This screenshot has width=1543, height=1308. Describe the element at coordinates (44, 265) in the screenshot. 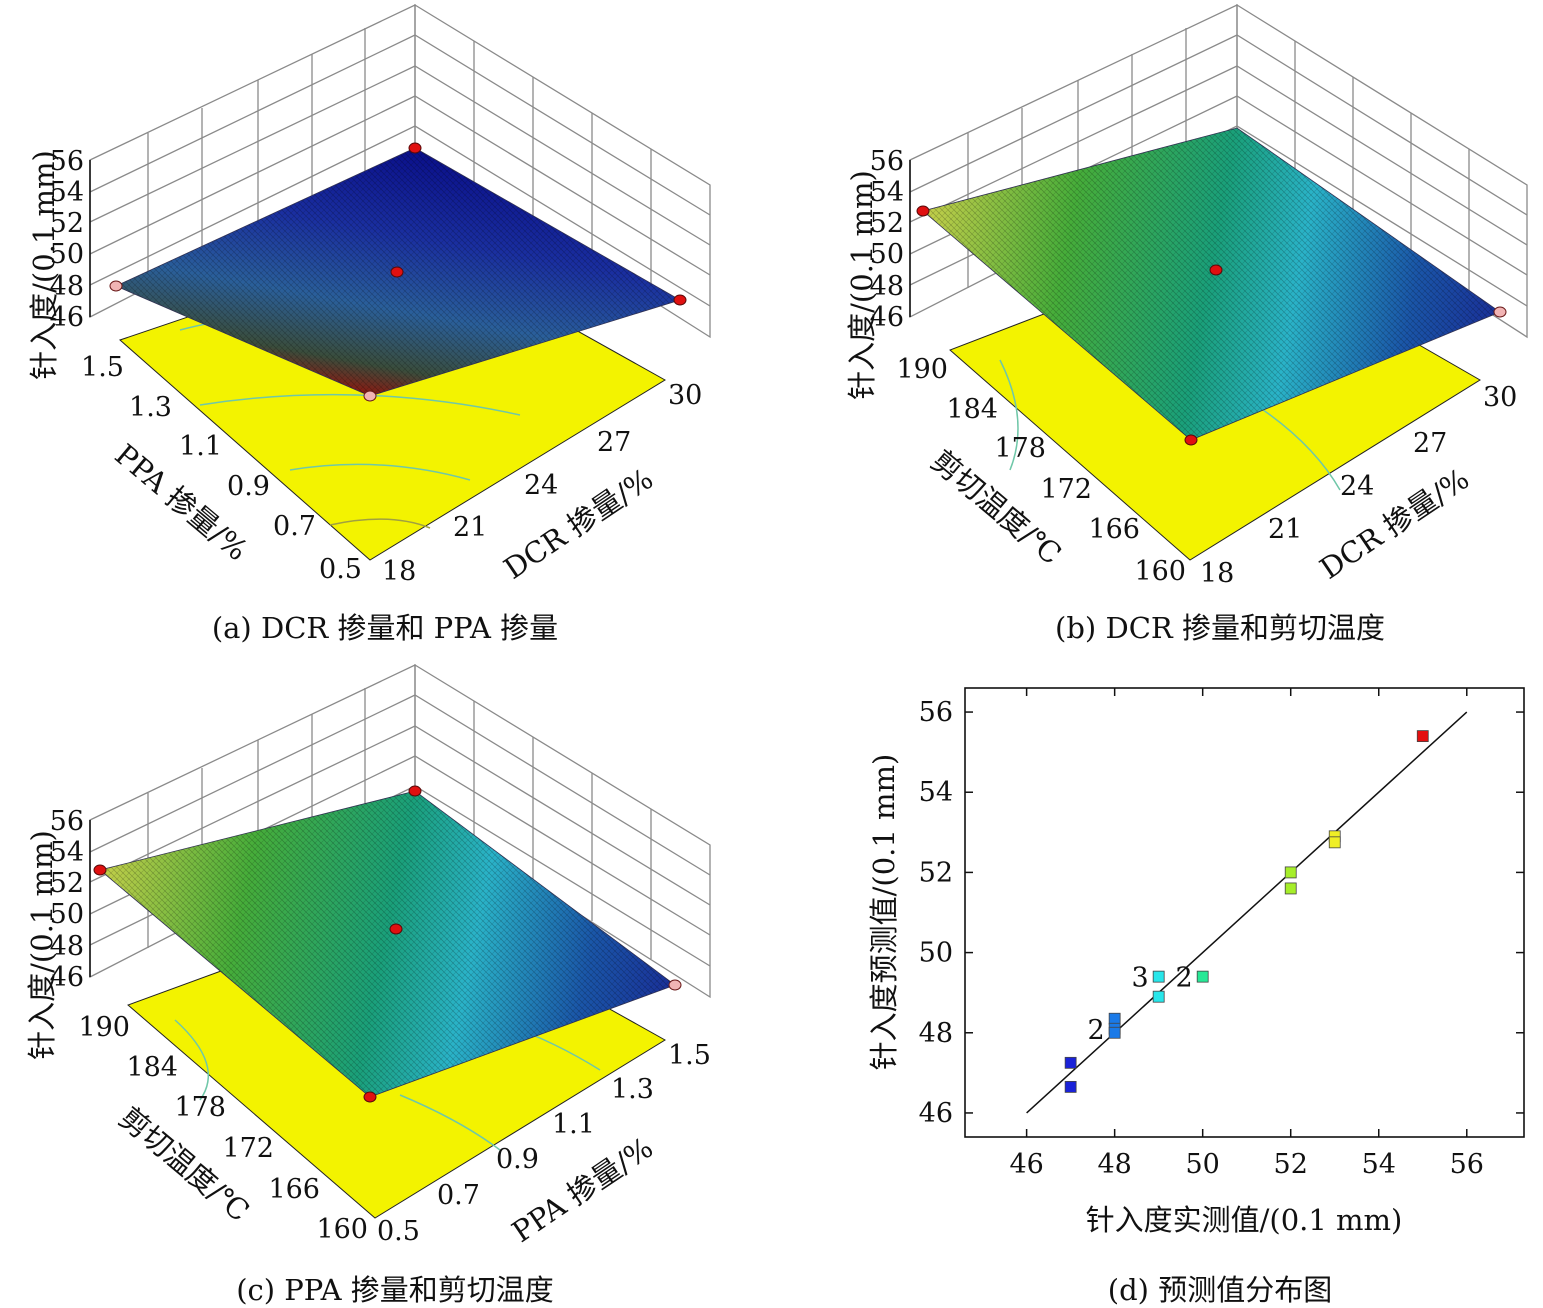

I see `panel-a-z-label: 针入度/(0.1 mm)` at that location.